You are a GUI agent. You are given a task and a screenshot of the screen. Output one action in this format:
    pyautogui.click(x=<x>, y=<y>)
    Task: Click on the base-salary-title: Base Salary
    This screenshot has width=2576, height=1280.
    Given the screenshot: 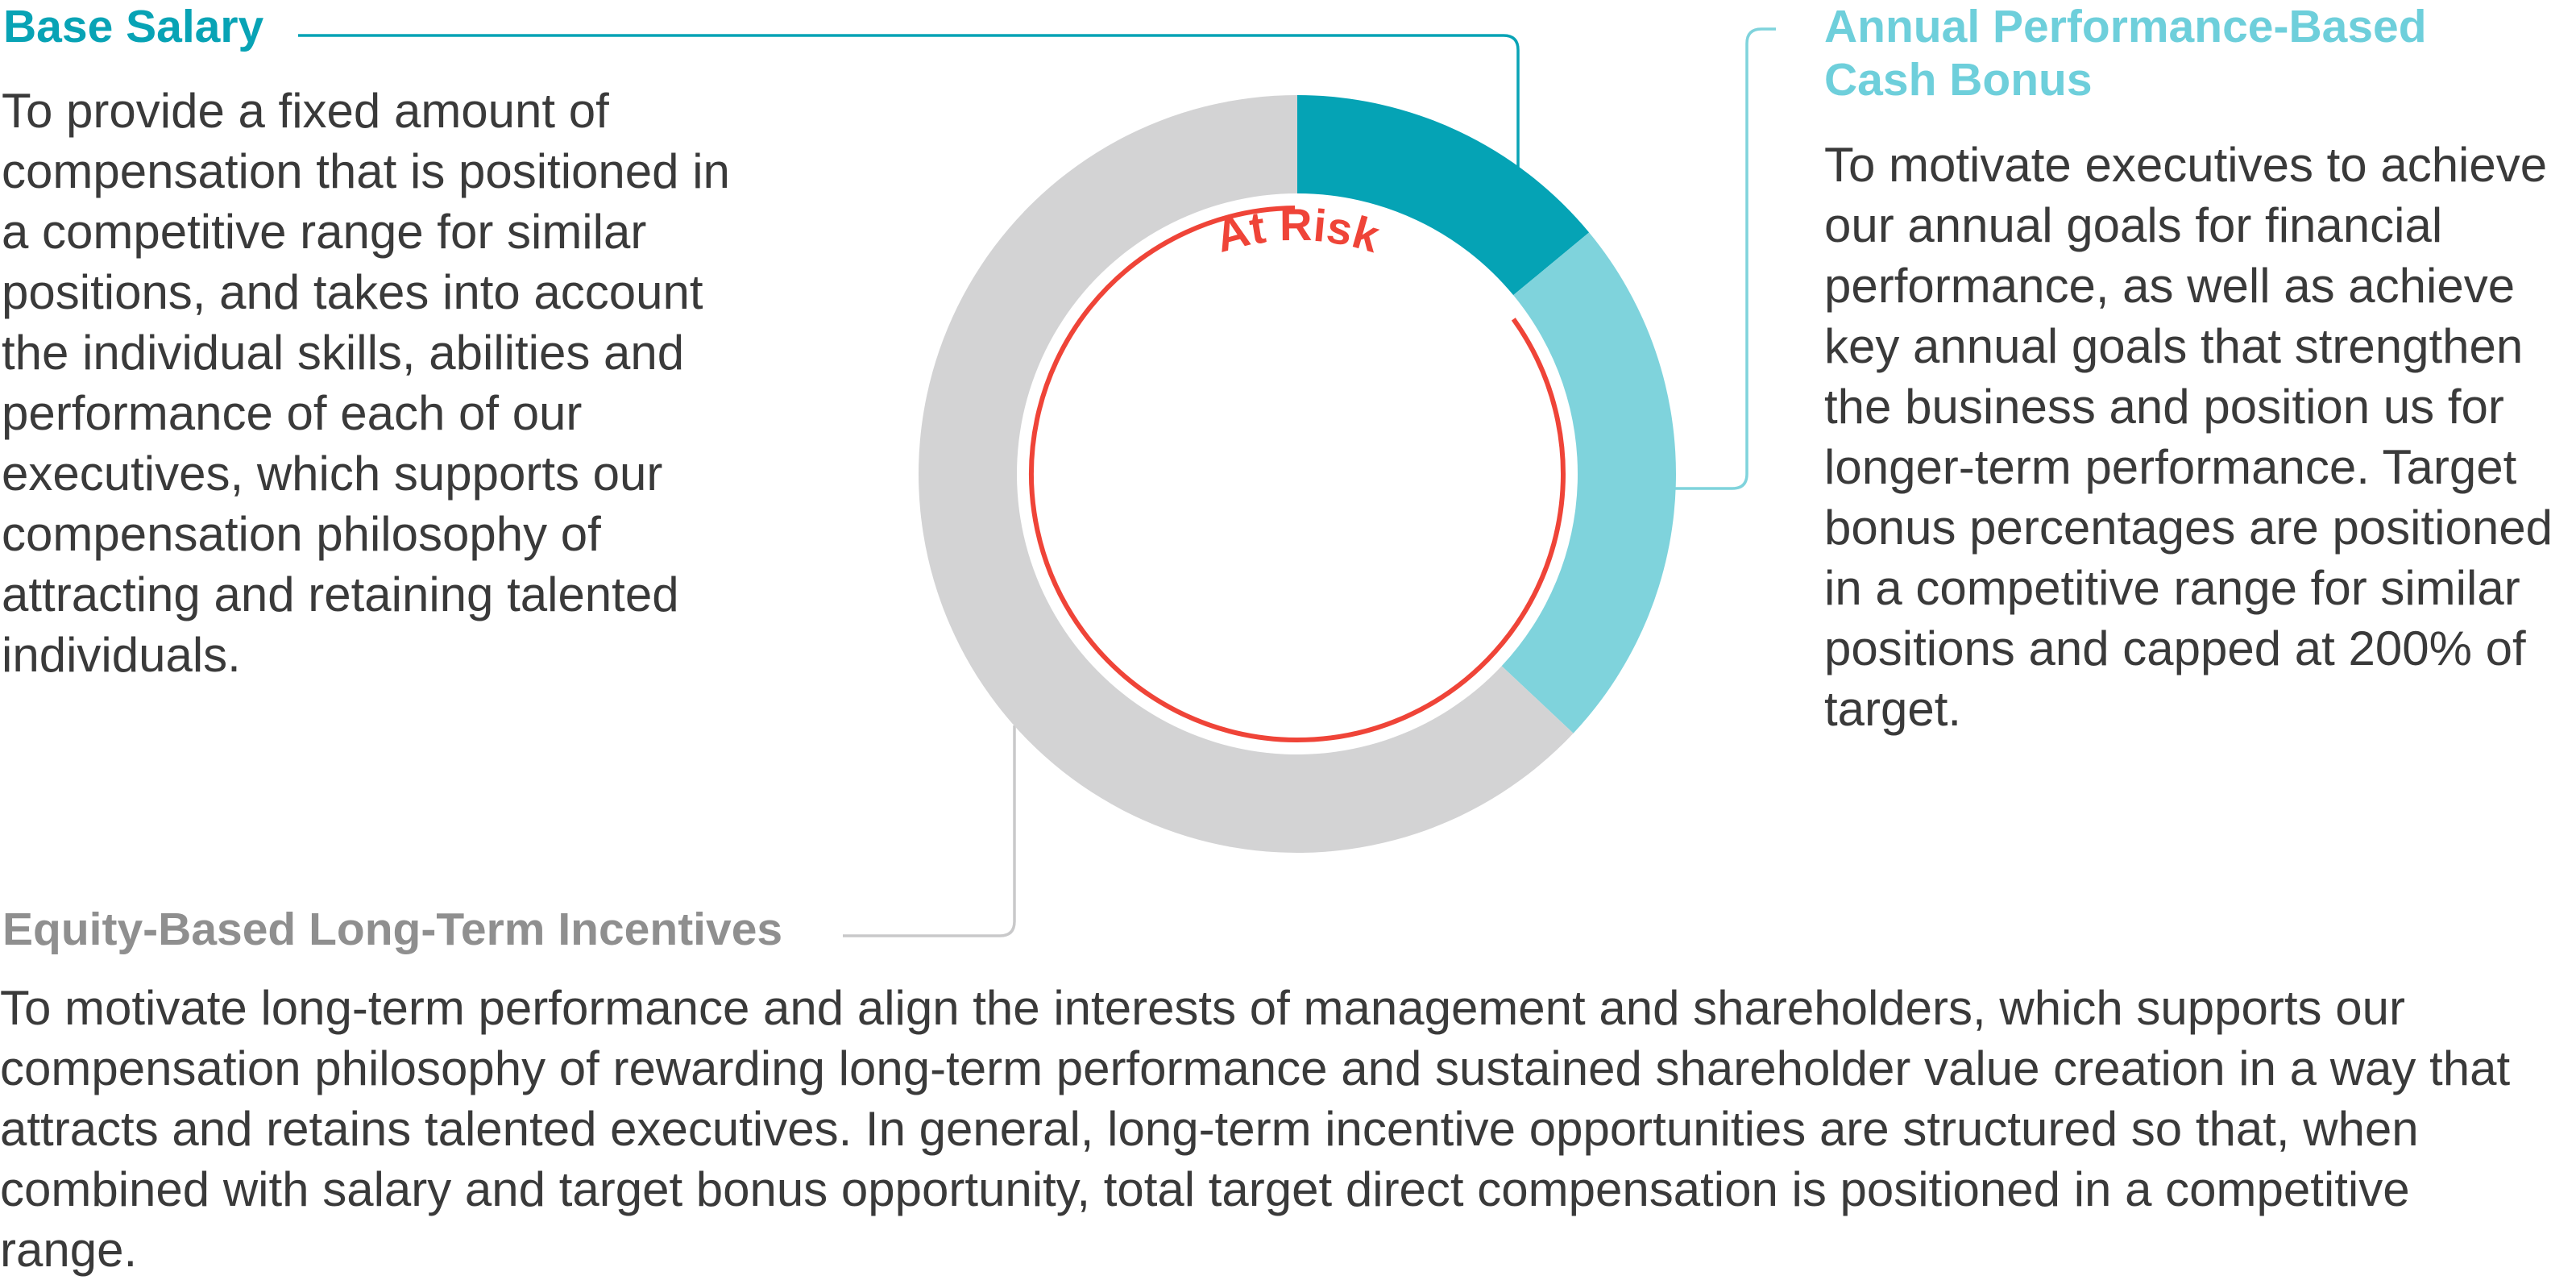 What is the action you would take?
    pyautogui.click(x=133, y=27)
    